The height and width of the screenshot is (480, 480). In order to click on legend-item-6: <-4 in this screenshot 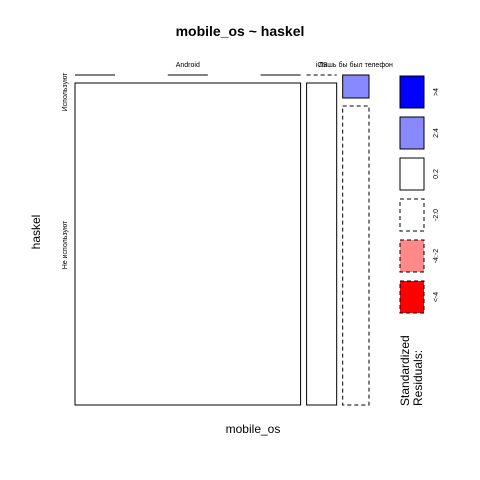, I will do `click(419, 297)`.